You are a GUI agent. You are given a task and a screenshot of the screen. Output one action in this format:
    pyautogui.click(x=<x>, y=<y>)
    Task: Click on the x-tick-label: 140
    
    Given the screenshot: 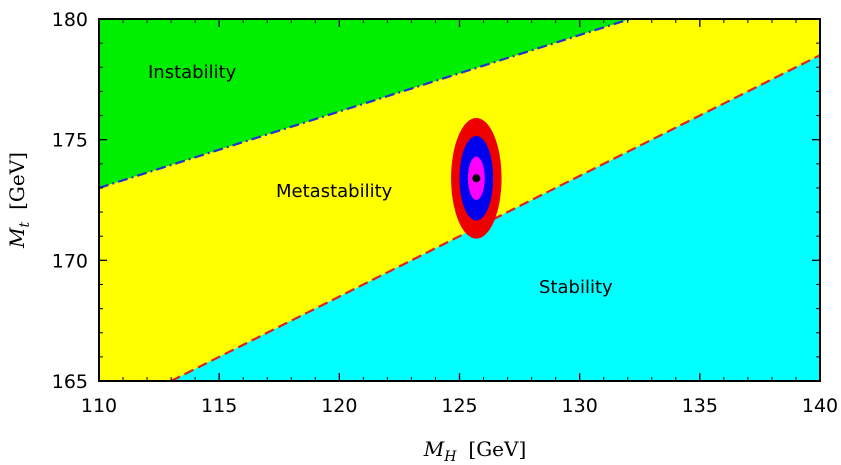 What is the action you would take?
    pyautogui.click(x=820, y=406)
    